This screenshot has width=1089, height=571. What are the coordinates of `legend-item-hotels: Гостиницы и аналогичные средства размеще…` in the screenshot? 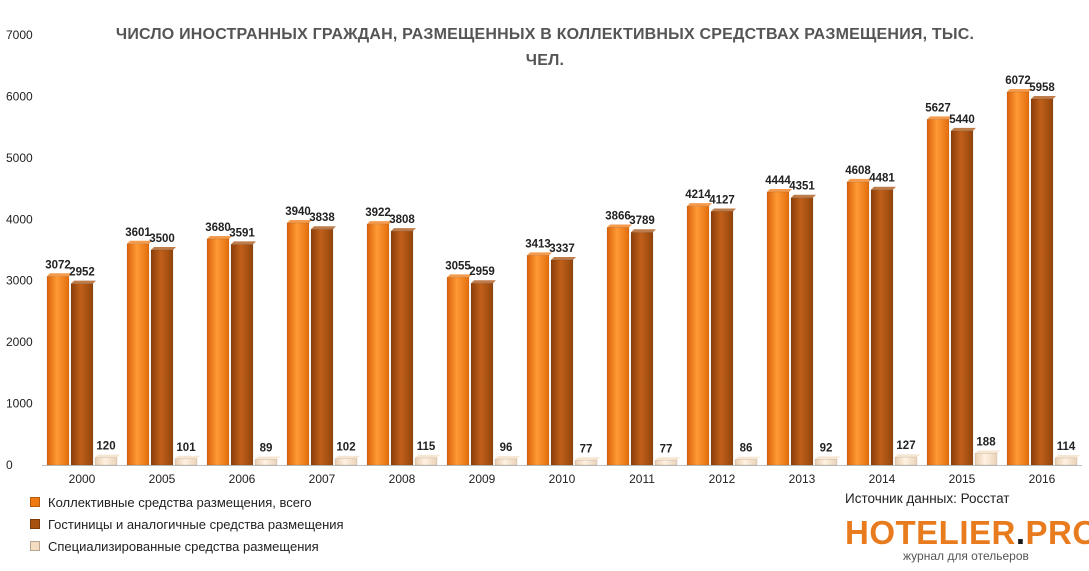 It's located at (187, 524).